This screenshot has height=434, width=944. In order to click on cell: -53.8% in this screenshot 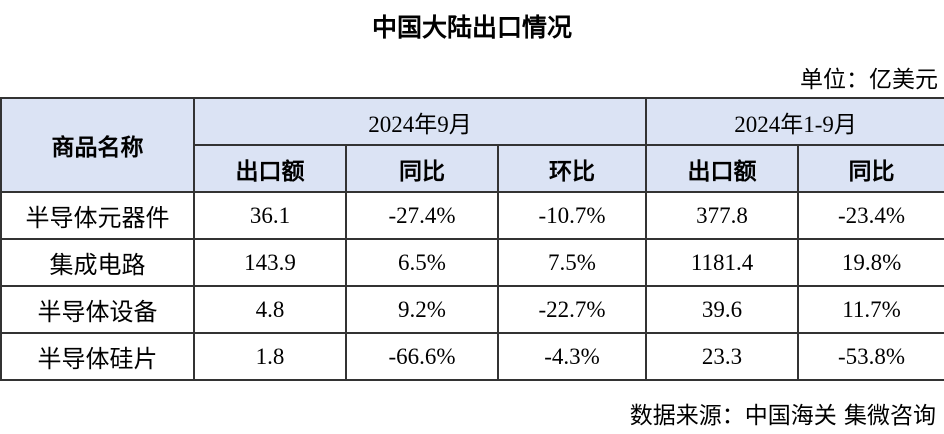, I will do `click(870, 356)`.